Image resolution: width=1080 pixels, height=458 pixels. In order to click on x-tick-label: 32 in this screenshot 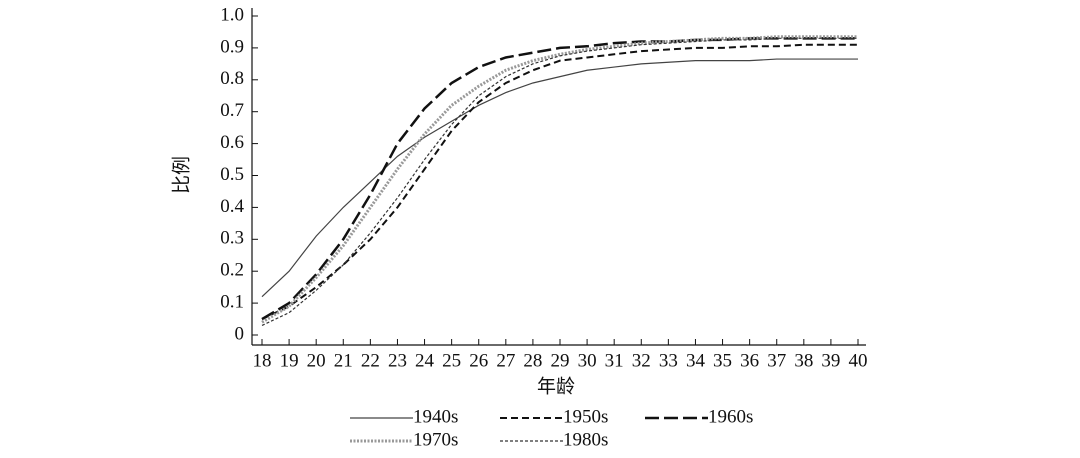, I will do `click(641, 360)`.